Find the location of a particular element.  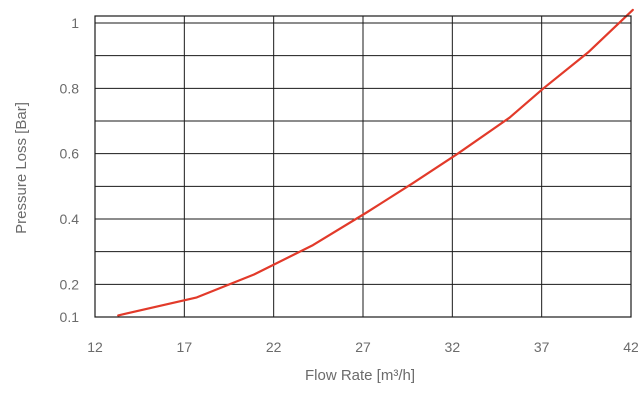

y-tick-label: 0.8 is located at coordinates (70, 88).